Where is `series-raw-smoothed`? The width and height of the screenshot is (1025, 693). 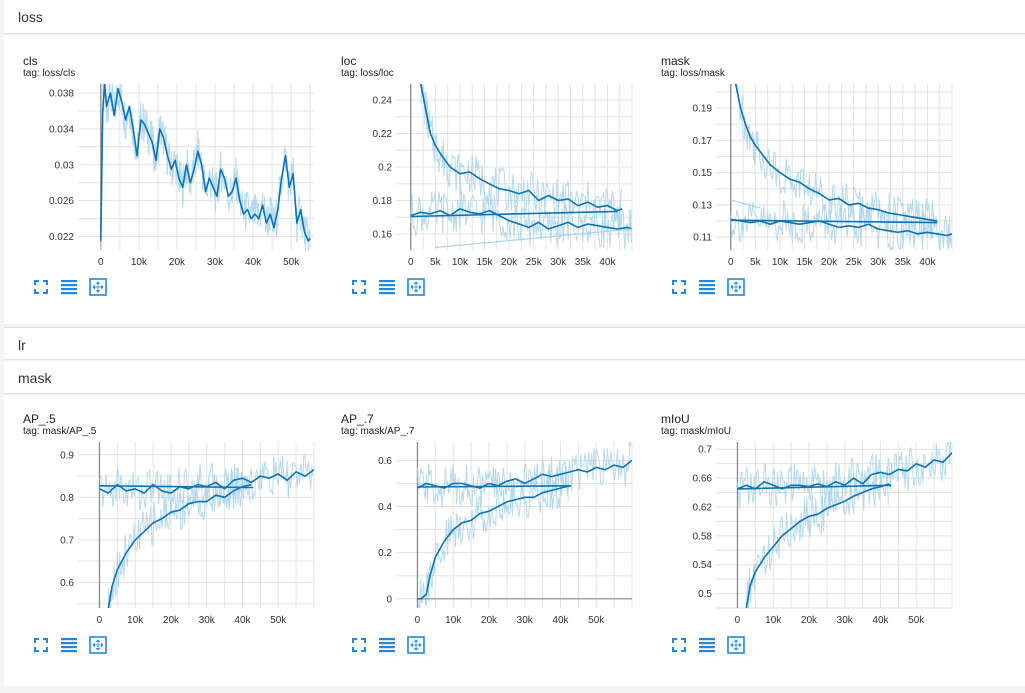 series-raw-smoothed is located at coordinates (205, 167).